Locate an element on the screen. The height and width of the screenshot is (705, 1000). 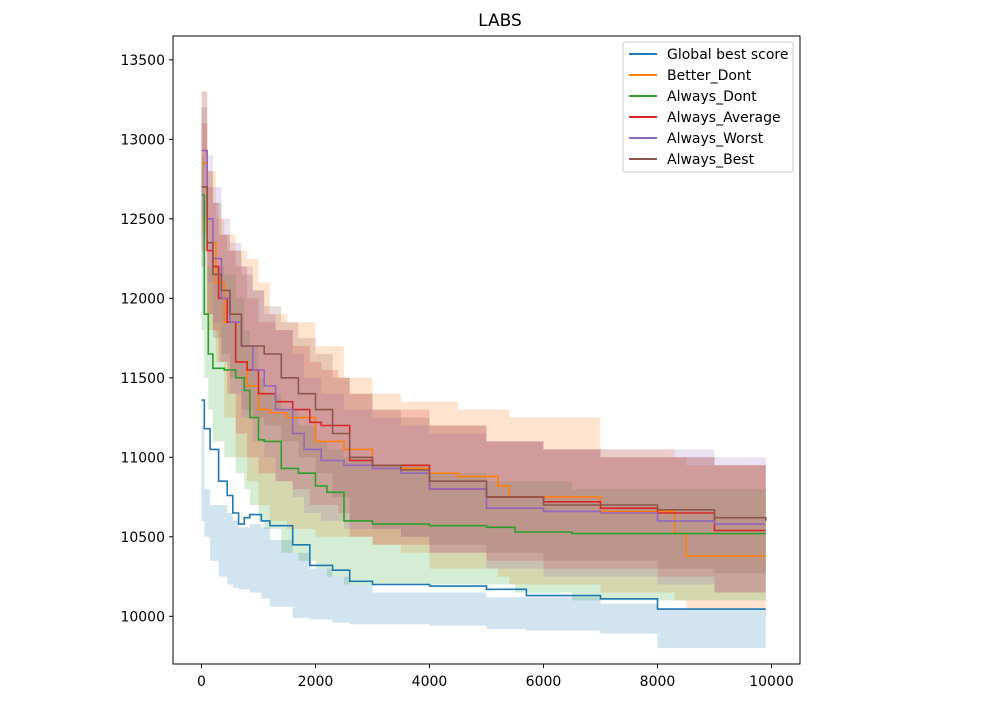
legend-box is located at coordinates (708, 107).